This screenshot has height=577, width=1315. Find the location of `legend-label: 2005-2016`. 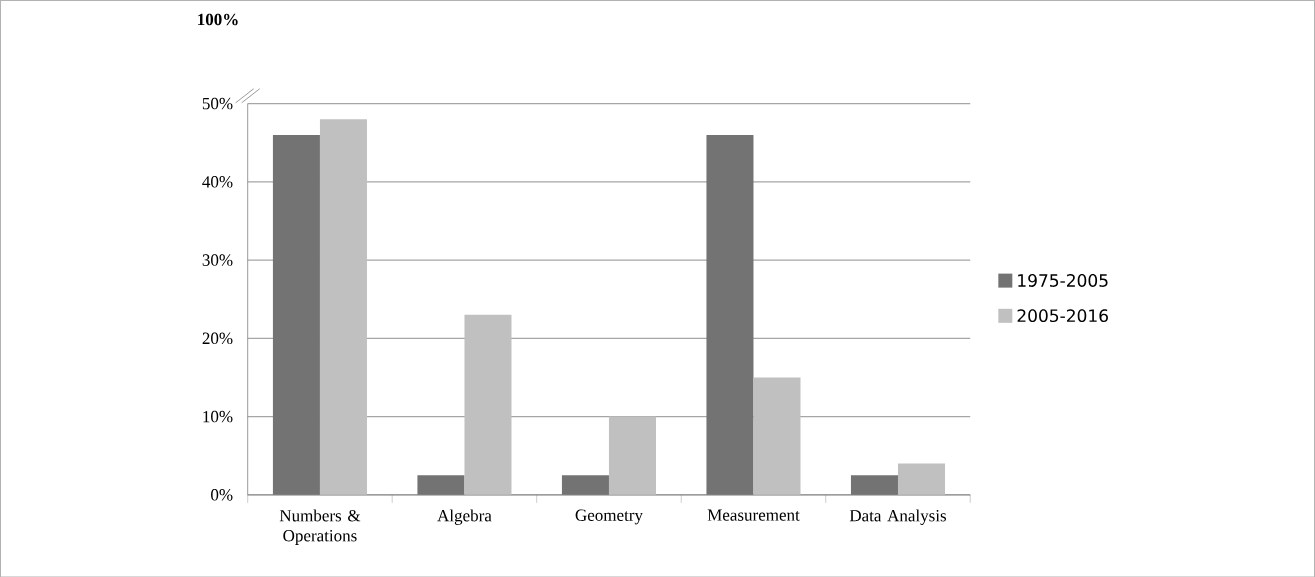

legend-label: 2005-2016 is located at coordinates (1062, 315).